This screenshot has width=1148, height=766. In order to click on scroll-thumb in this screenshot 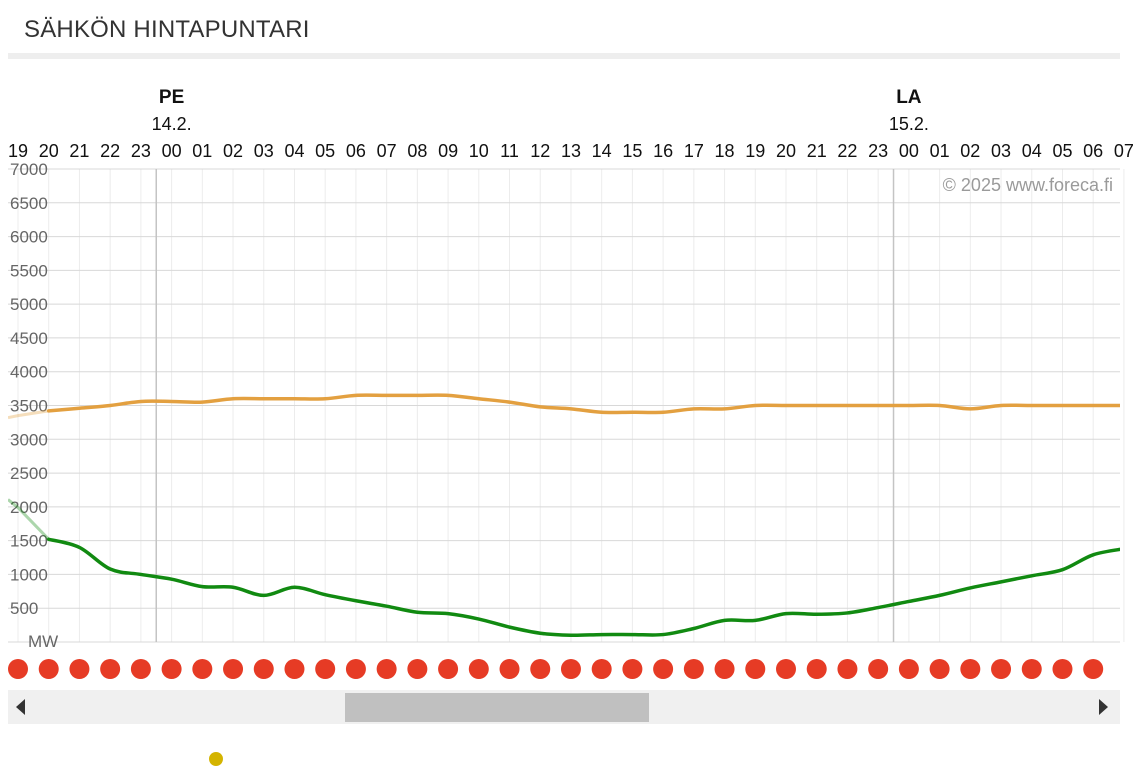, I will do `click(497, 707)`.